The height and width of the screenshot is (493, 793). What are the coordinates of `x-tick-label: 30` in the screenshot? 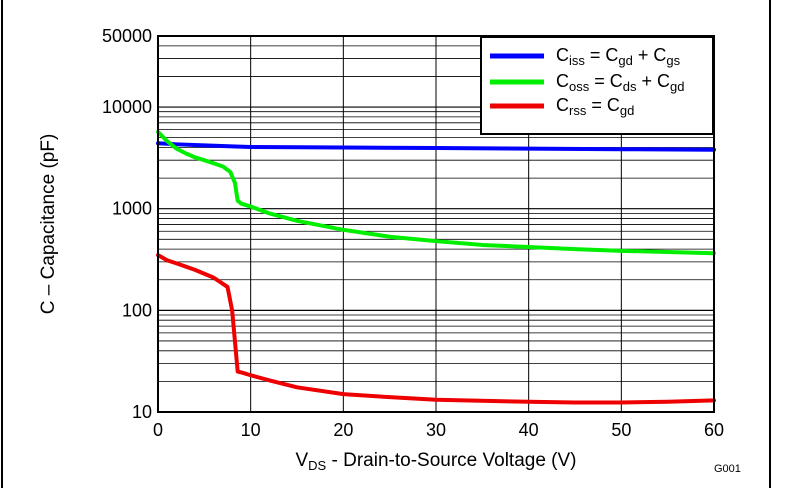 It's located at (436, 430).